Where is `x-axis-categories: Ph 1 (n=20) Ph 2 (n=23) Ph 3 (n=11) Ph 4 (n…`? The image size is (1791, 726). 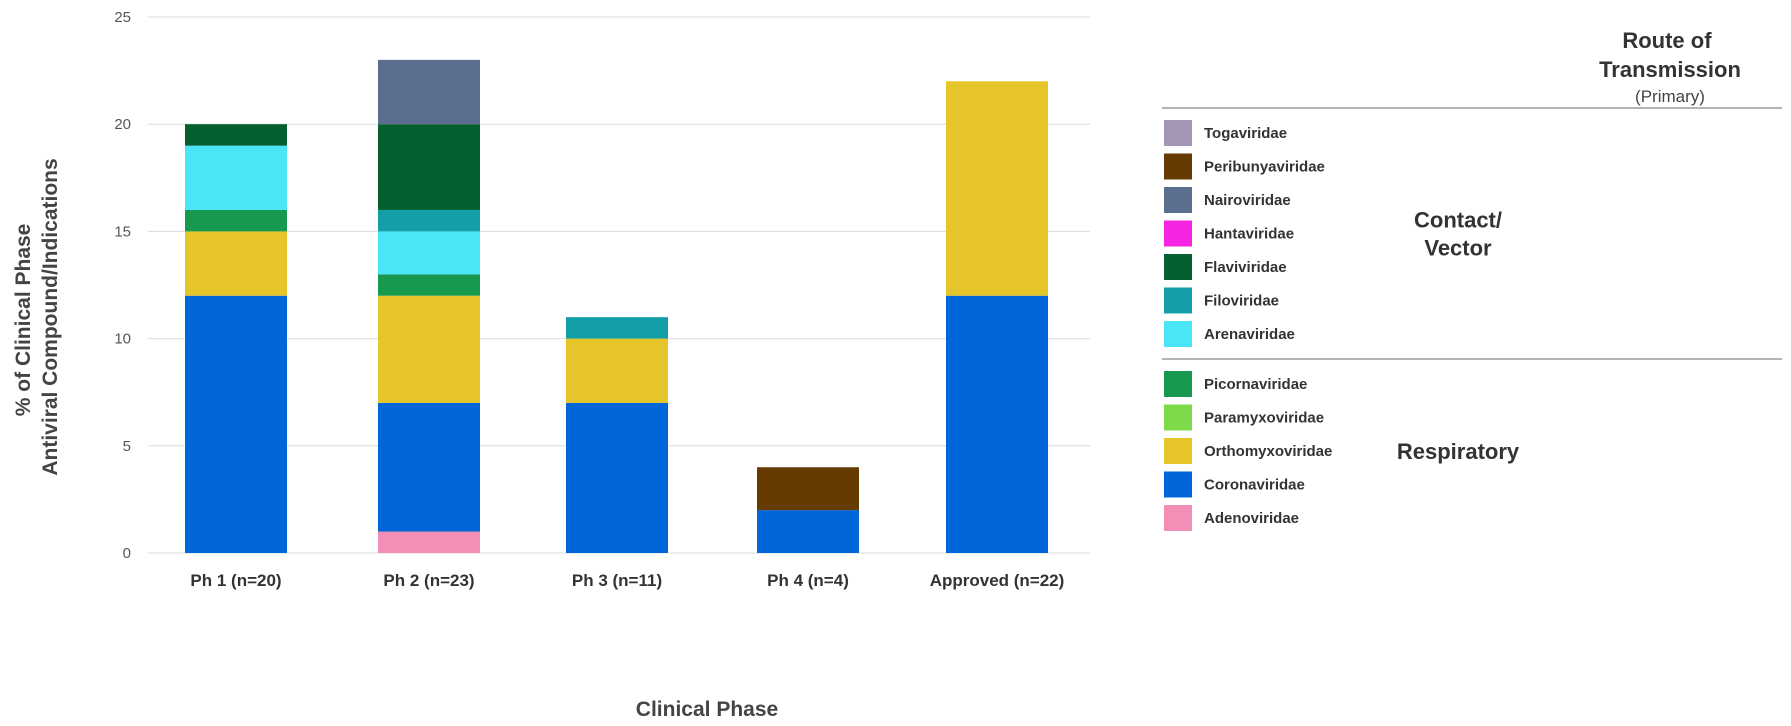 x-axis-categories: Ph 1 (n=20) Ph 2 (n=23) Ph 3 (n=11) Ph 4 (n… is located at coordinates (627, 580).